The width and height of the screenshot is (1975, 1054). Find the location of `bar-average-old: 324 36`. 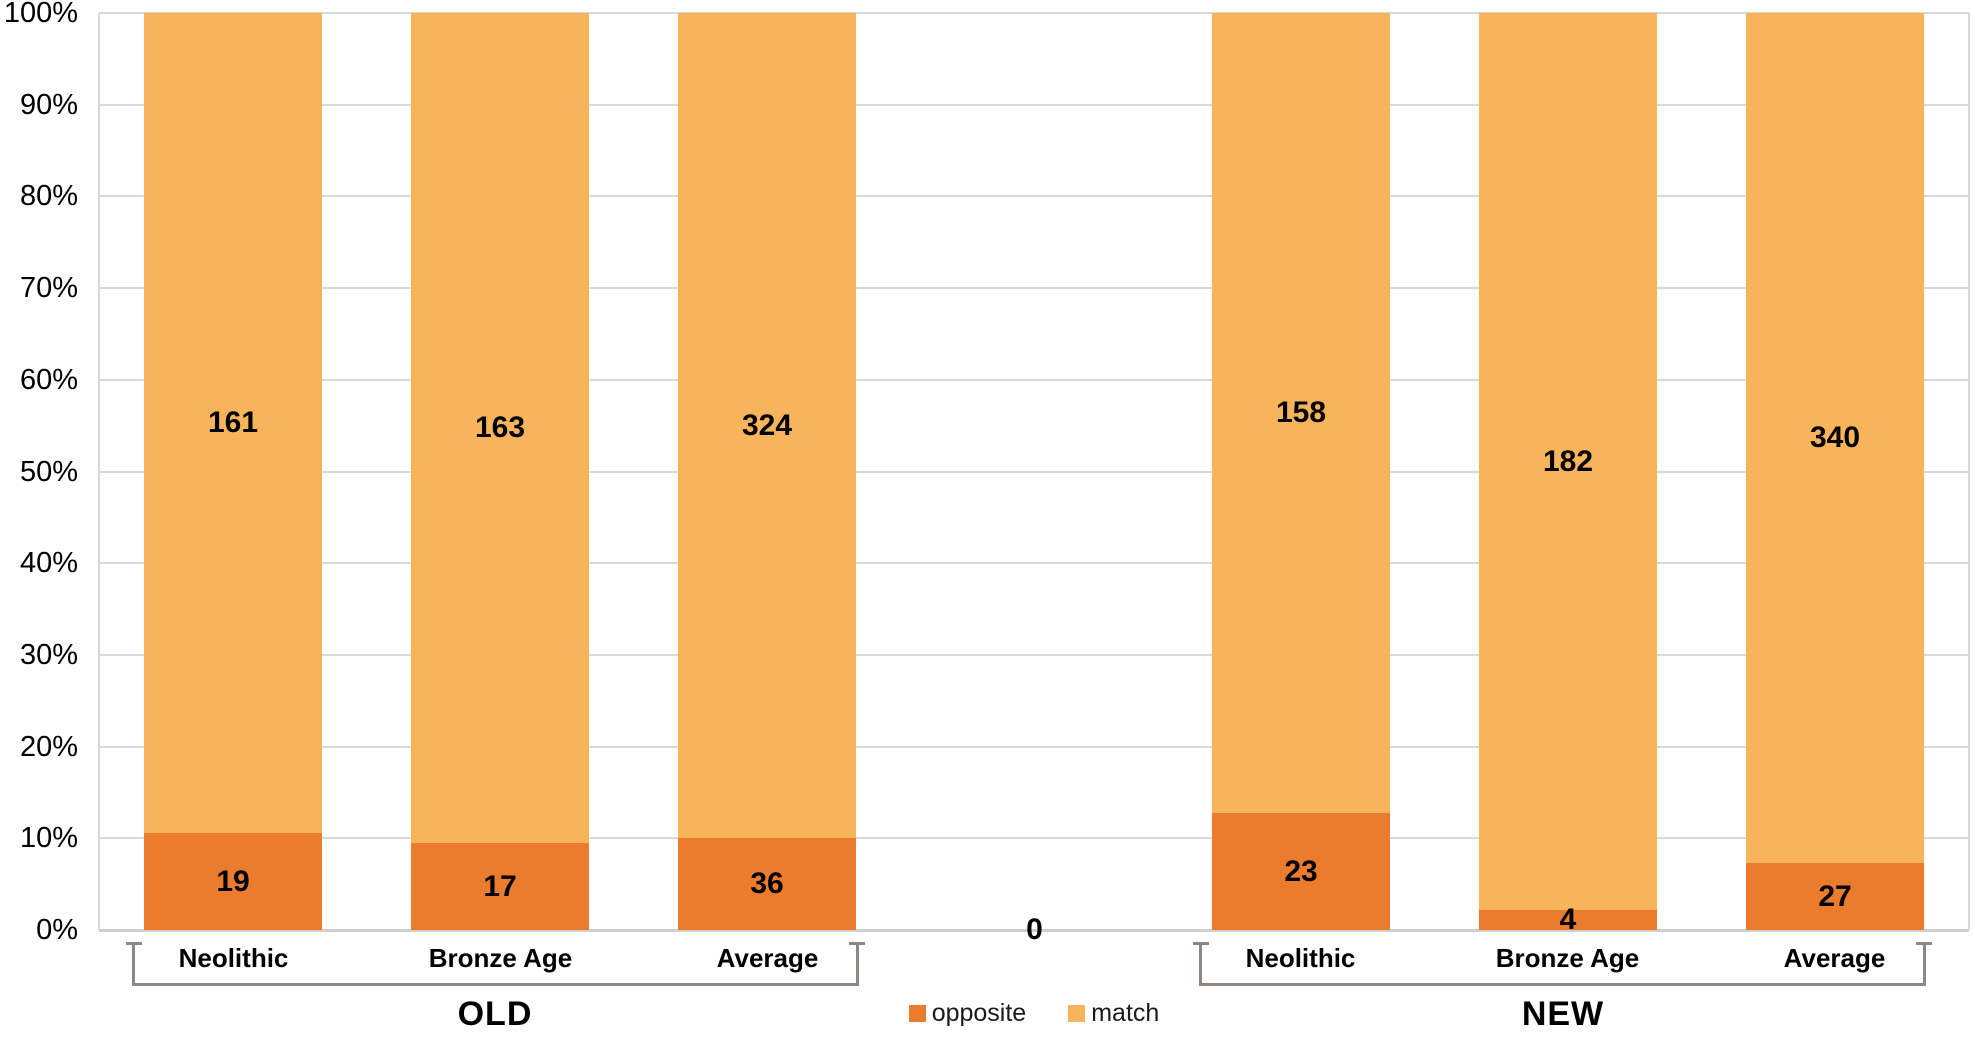

bar-average-old: 324 36 is located at coordinates (767, 471).